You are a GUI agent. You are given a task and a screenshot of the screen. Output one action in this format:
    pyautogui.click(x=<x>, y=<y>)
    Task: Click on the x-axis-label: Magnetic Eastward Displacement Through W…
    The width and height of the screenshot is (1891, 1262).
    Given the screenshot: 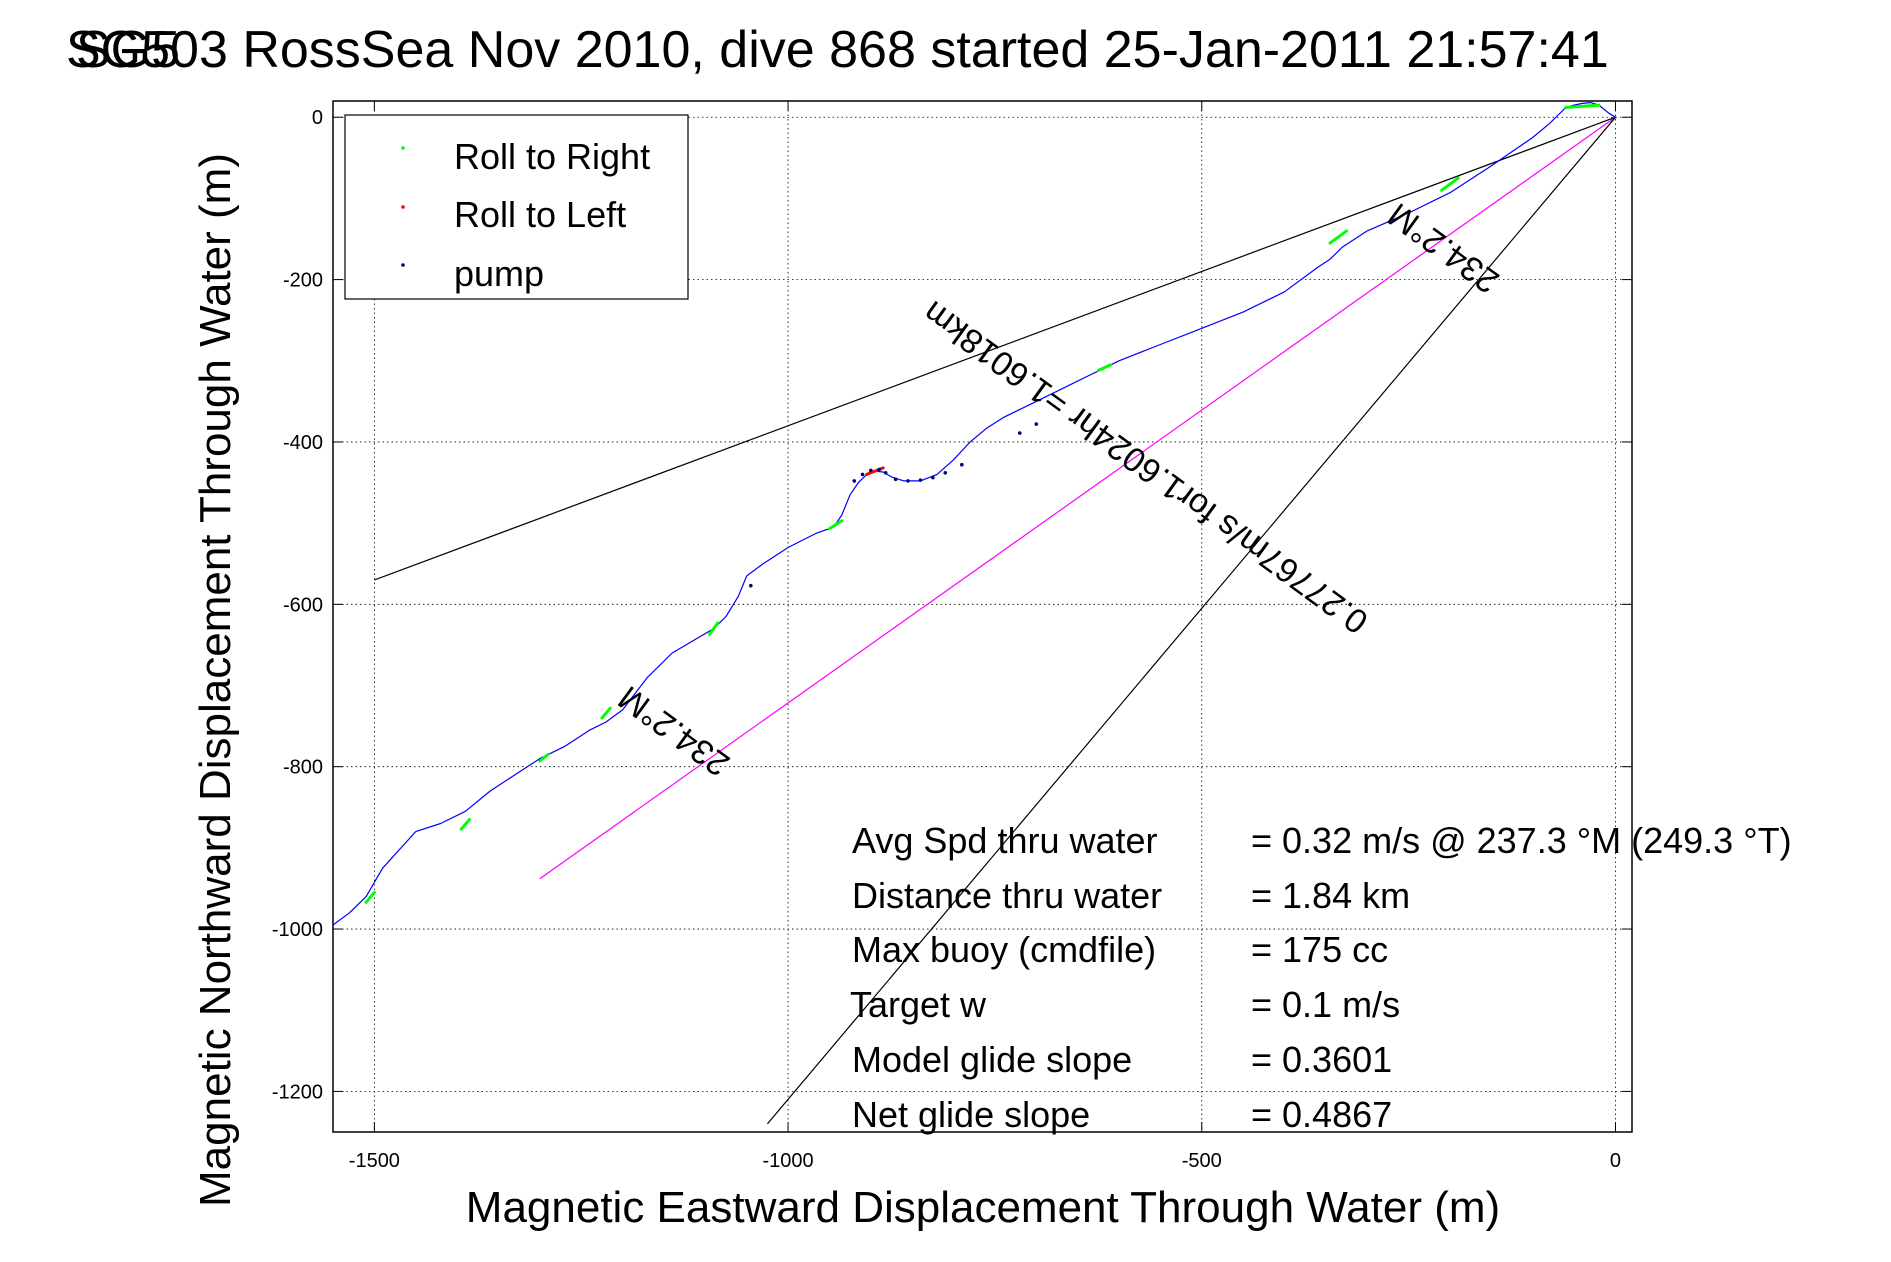 What is the action you would take?
    pyautogui.click(x=983, y=1207)
    